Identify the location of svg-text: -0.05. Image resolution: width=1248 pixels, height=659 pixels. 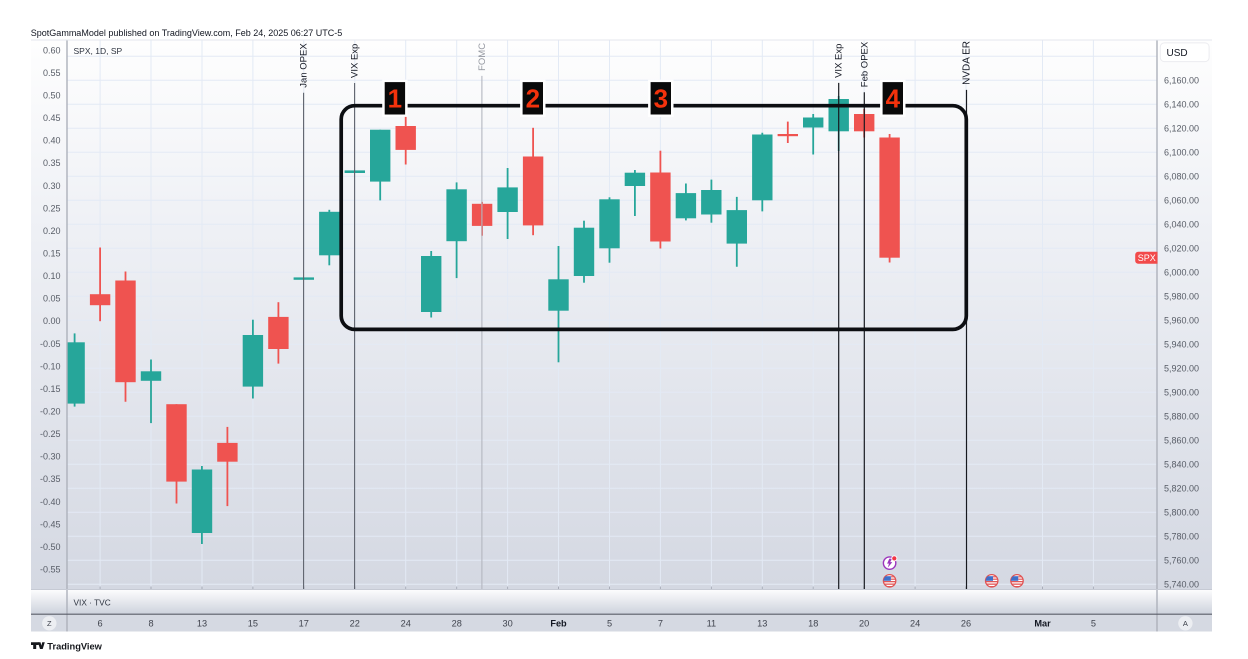
(50, 344).